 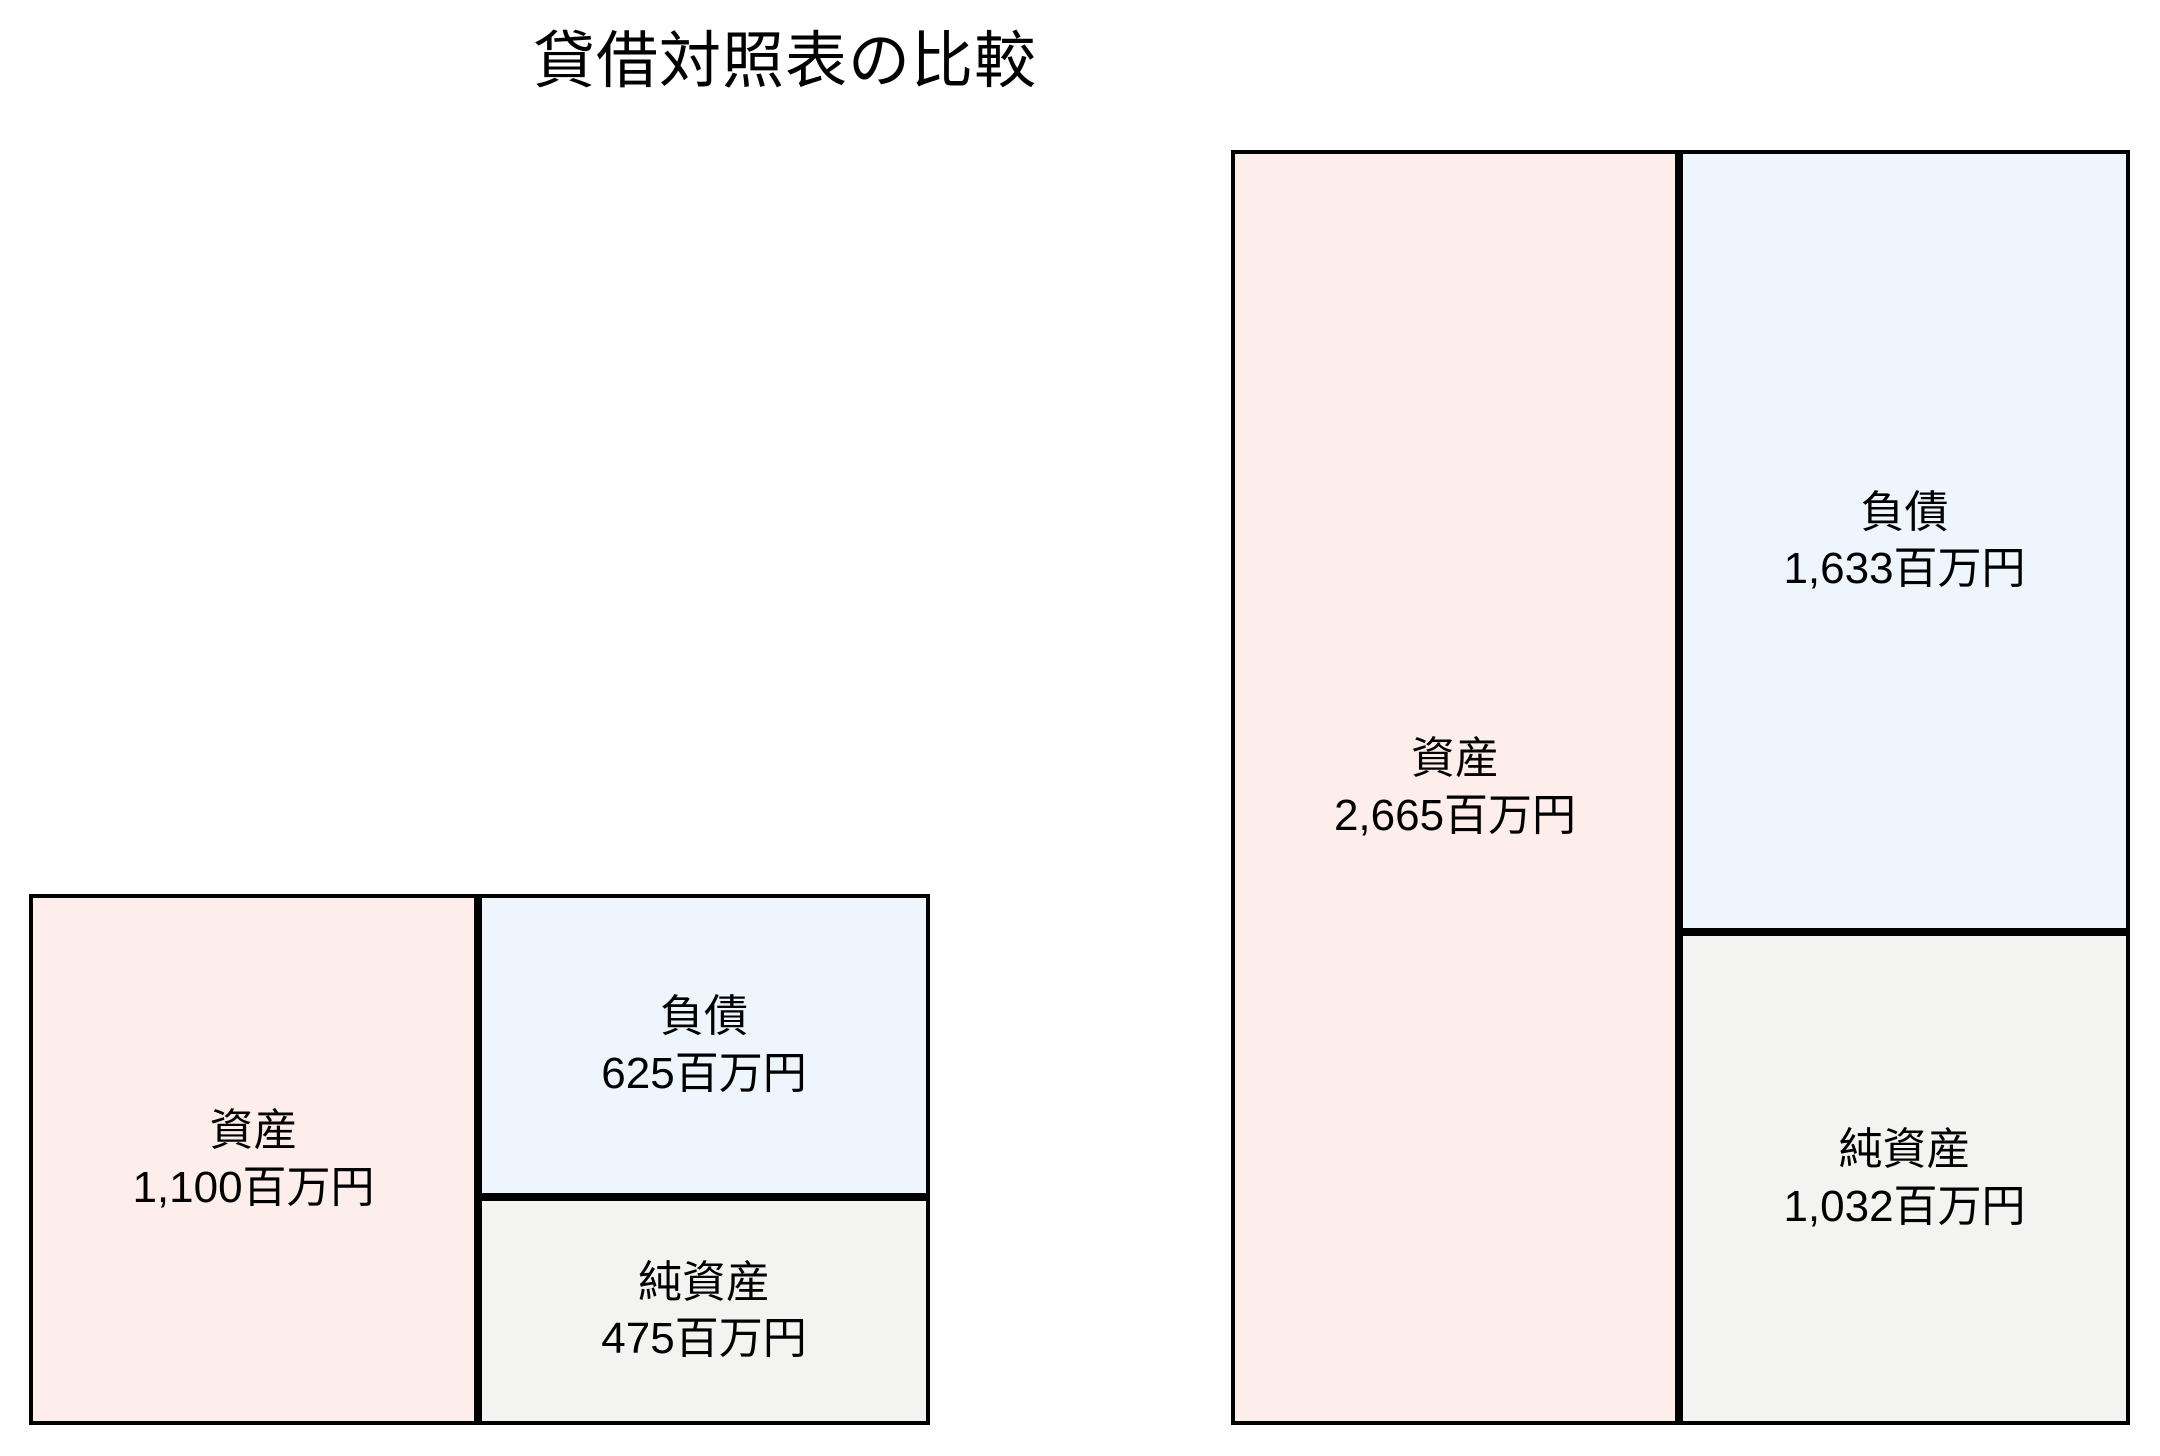 What do you see at coordinates (1904, 1150) in the screenshot?
I see `right-networth-label: 純資産` at bounding box center [1904, 1150].